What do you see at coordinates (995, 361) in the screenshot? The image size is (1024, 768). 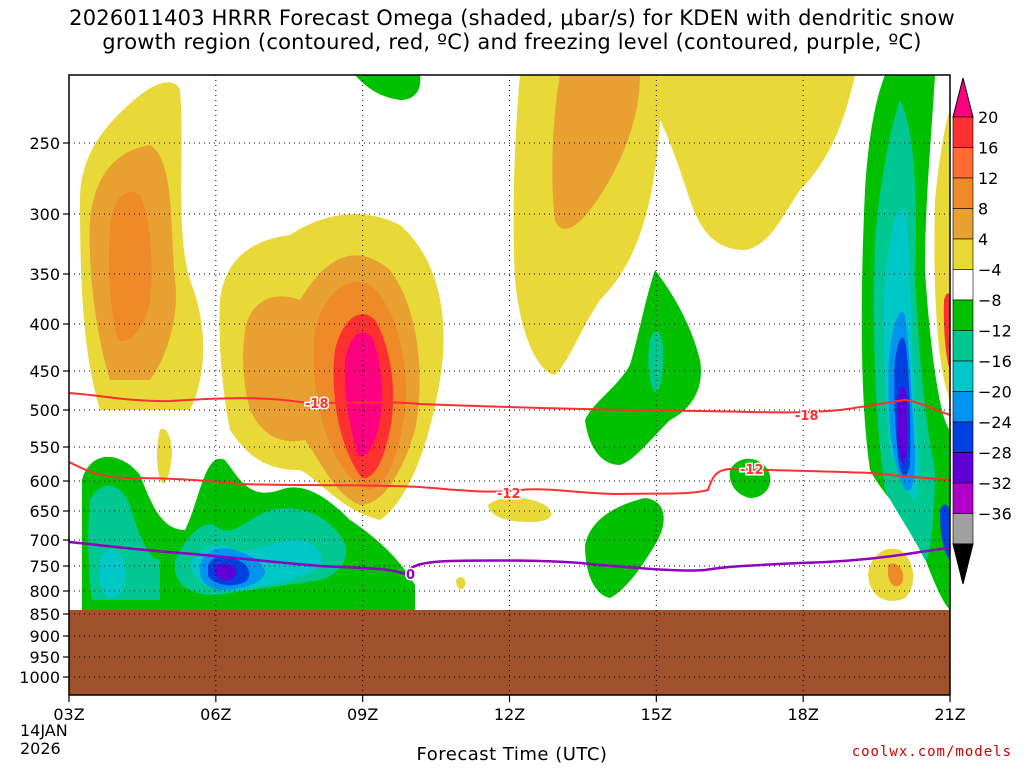 I see `colorbar-label: −16` at bounding box center [995, 361].